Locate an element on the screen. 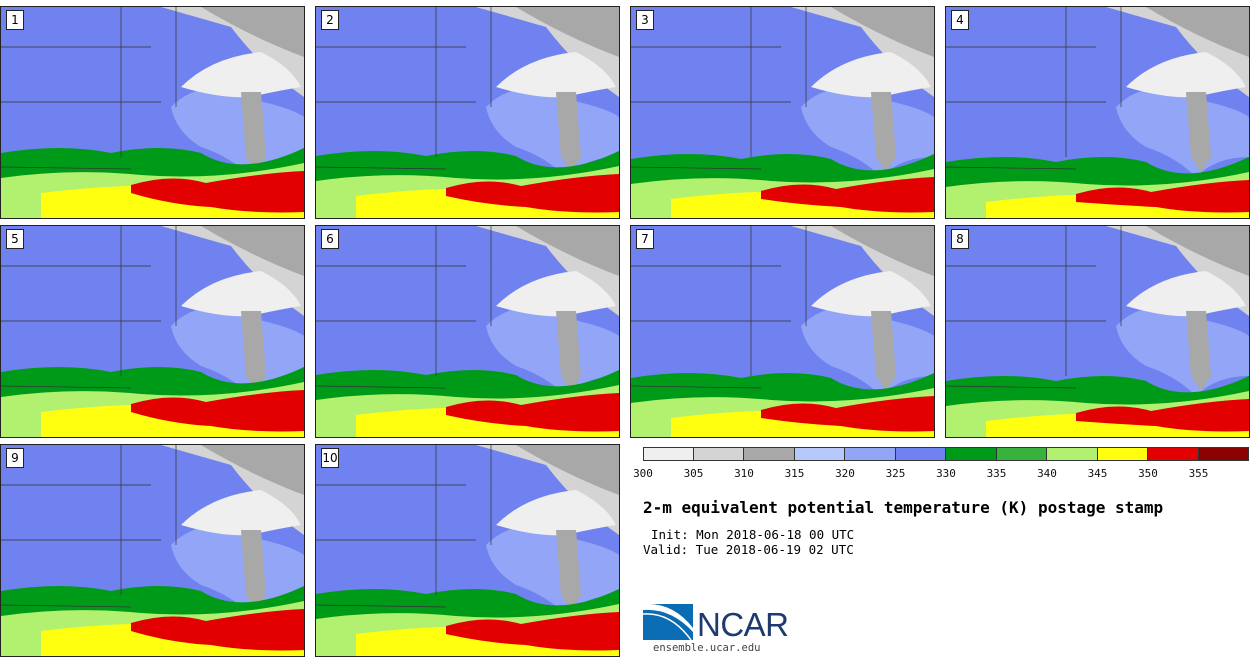 This screenshot has width=1260, height=657. member-number: 6 is located at coordinates (330, 239).